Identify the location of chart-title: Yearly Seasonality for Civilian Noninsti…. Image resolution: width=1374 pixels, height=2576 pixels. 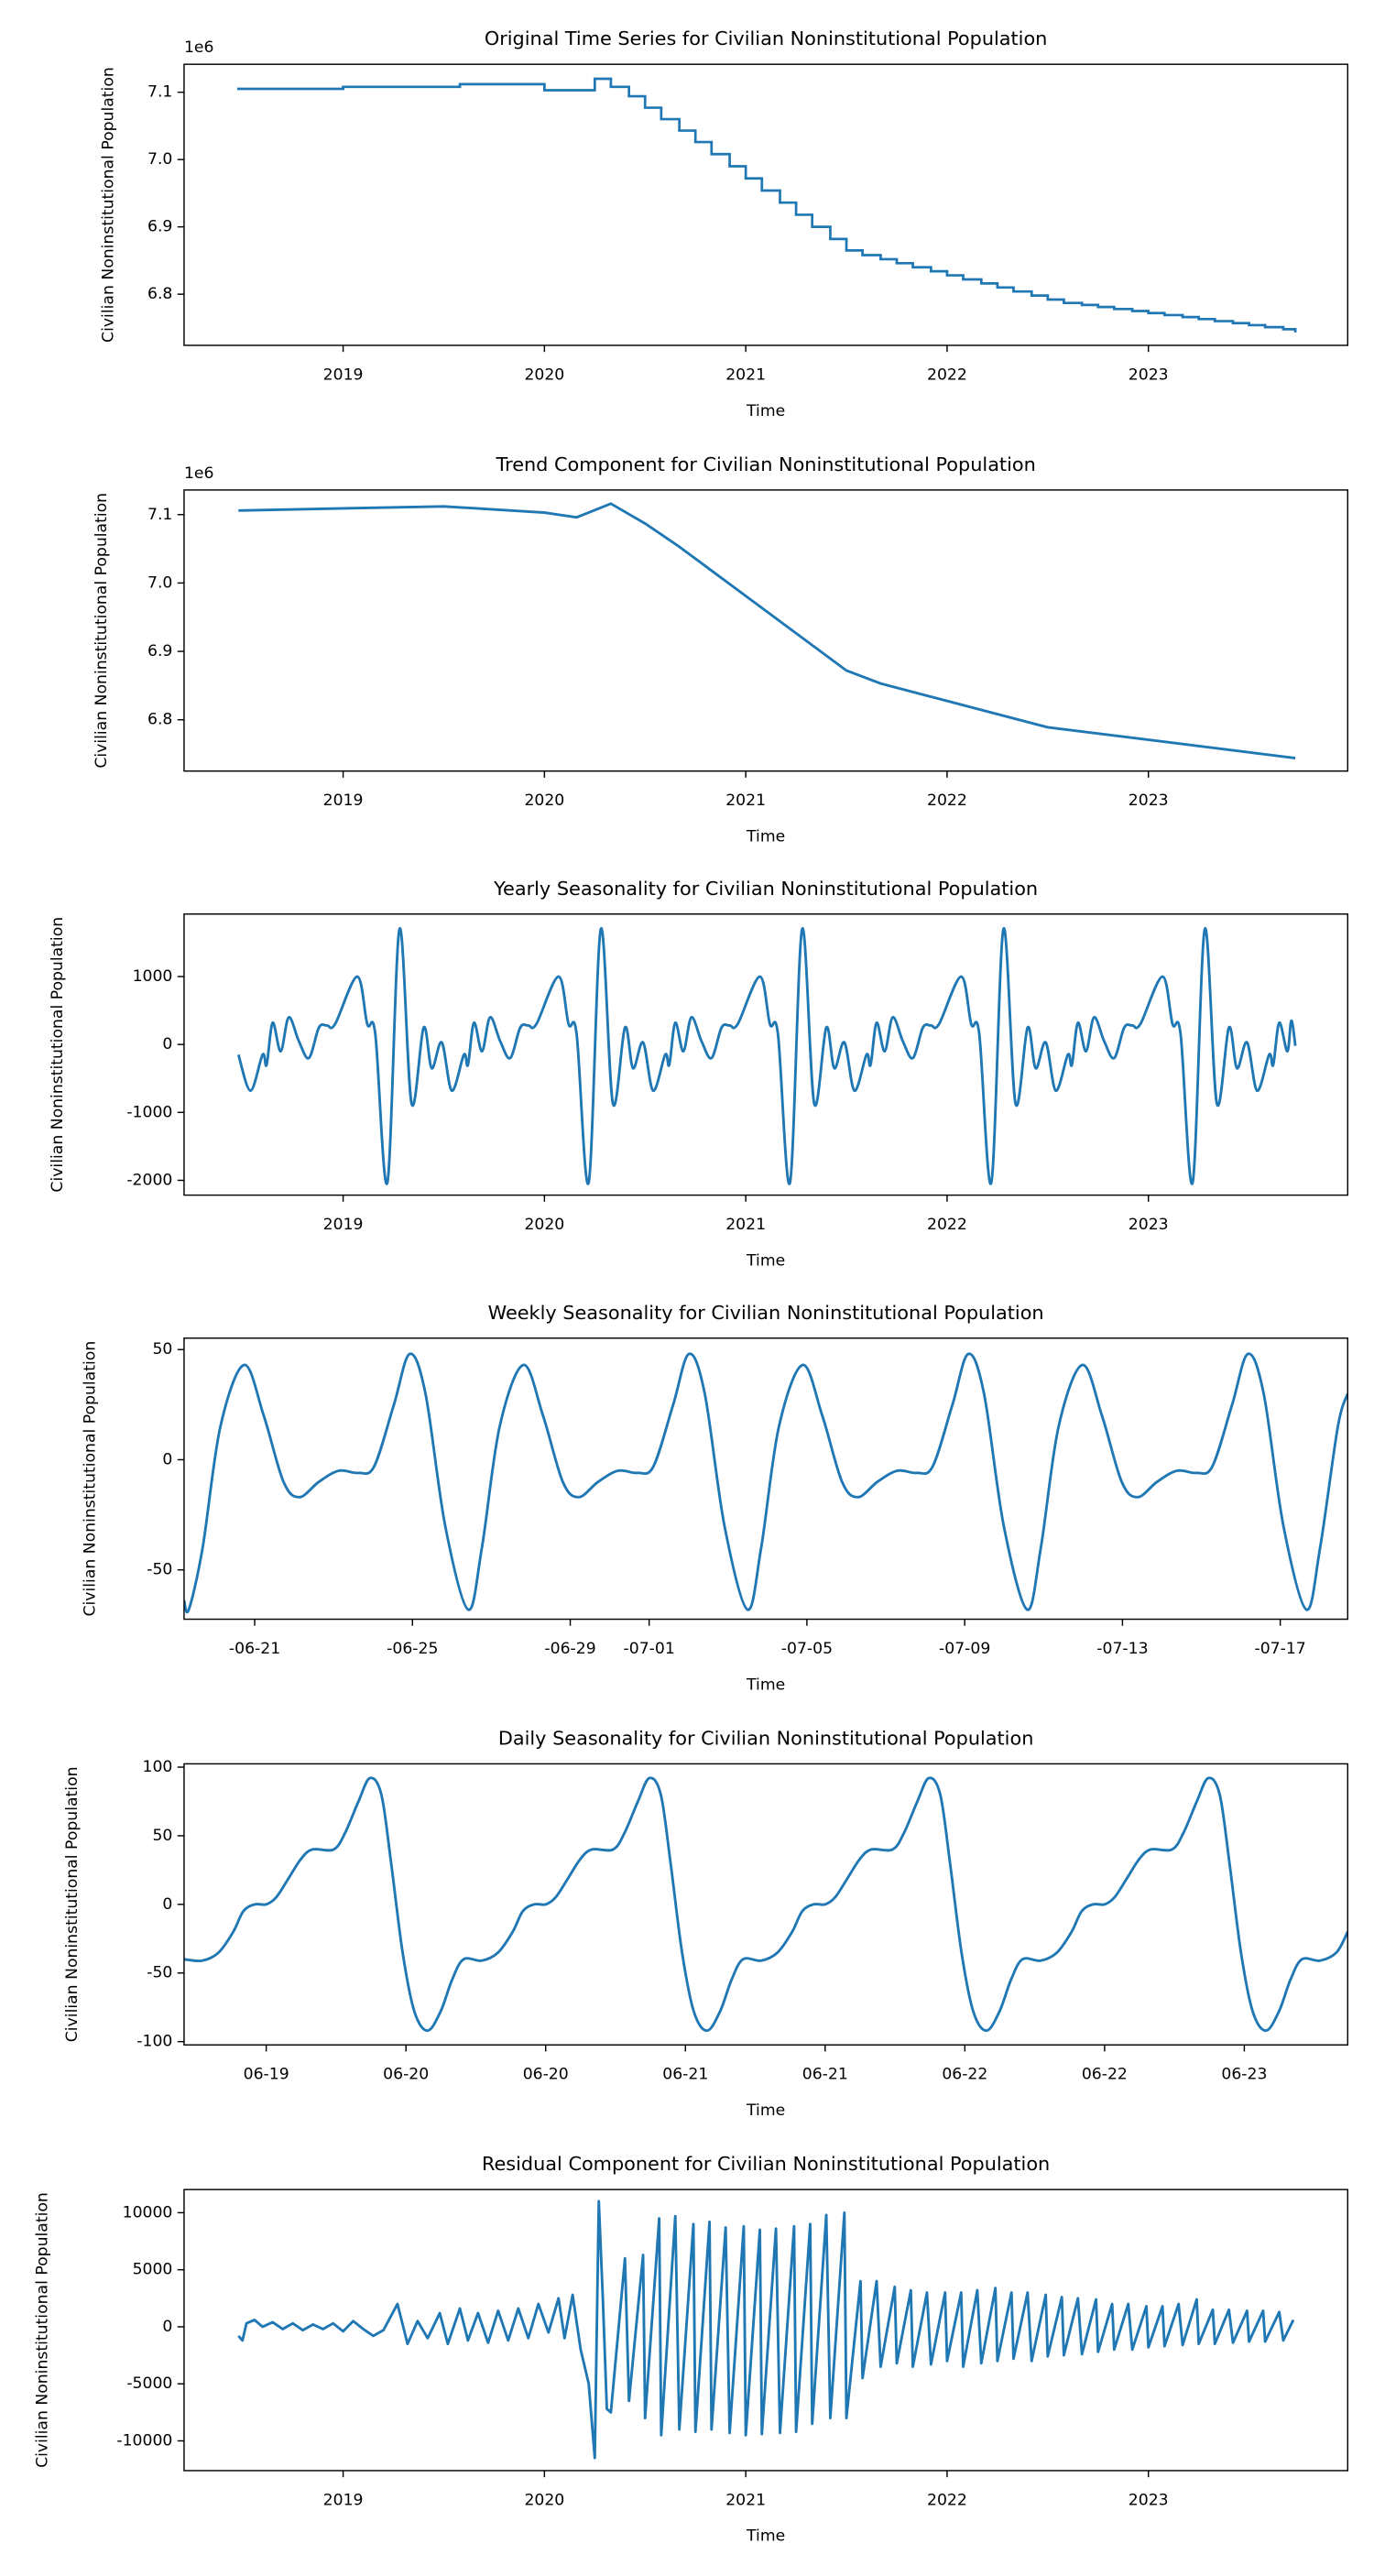
(766, 889).